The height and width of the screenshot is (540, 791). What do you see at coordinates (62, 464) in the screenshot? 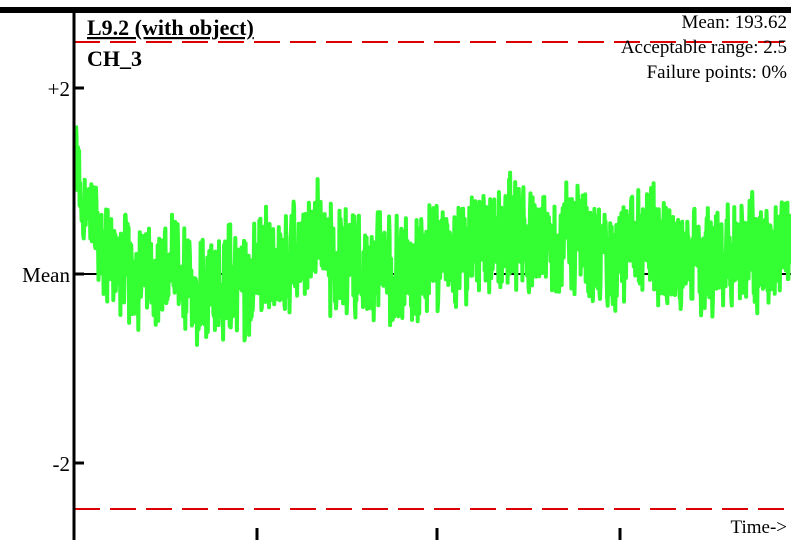
I see `y-tick-label-minus2: -2` at bounding box center [62, 464].